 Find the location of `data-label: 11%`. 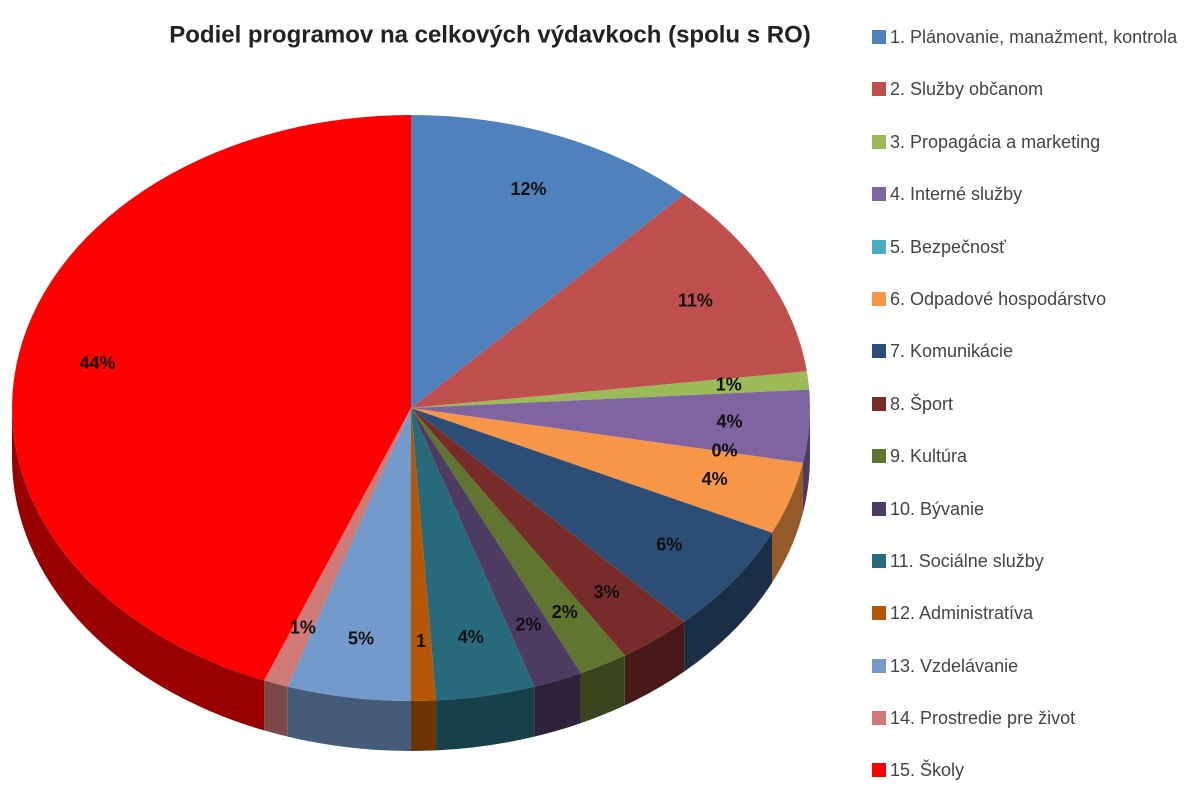

data-label: 11% is located at coordinates (695, 300).